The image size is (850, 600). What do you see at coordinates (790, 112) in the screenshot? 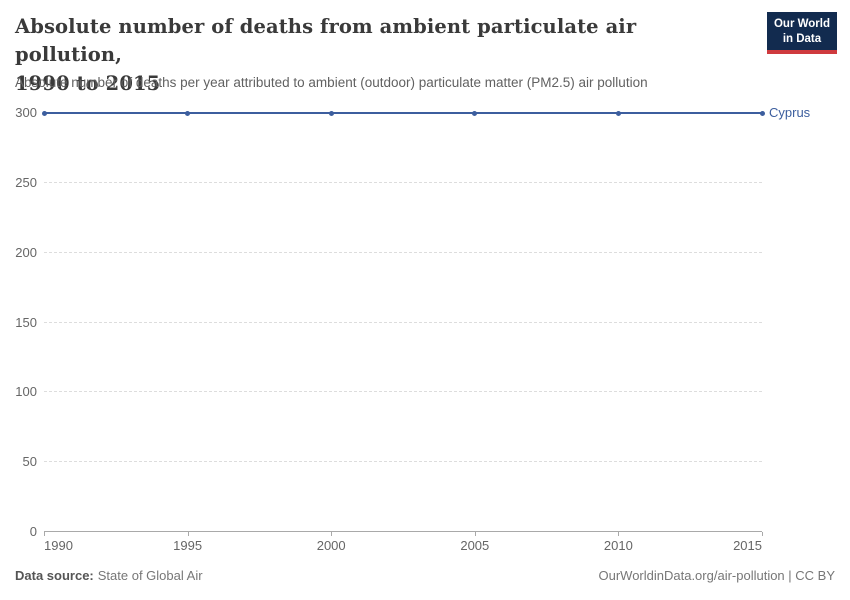
I see `series-label-cyprus: Cyprus` at bounding box center [790, 112].